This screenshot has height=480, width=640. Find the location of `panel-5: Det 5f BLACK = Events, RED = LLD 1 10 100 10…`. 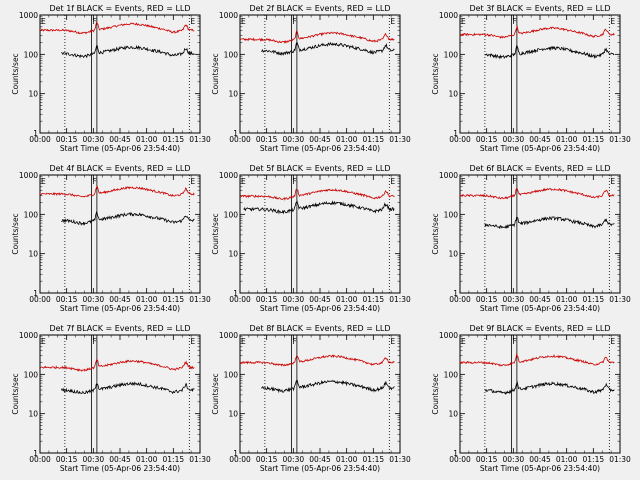

panel-5: Det 5f BLACK = Events, RED = LLD 1 10 100 10… is located at coordinates (311, 238).